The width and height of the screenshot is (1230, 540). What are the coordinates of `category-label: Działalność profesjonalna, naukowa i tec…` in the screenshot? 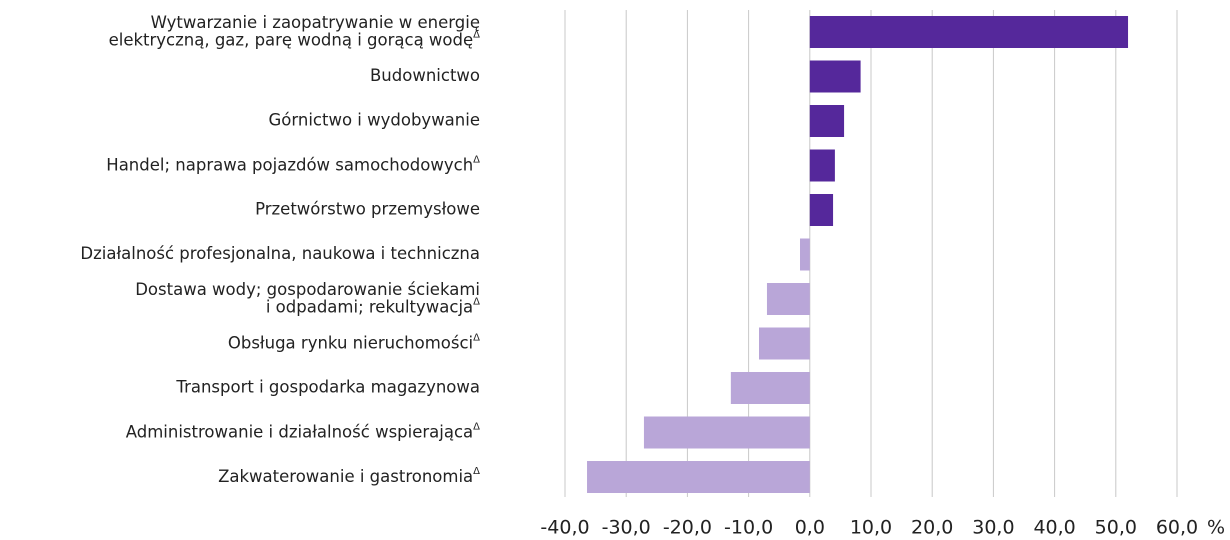 It's located at (280, 253).